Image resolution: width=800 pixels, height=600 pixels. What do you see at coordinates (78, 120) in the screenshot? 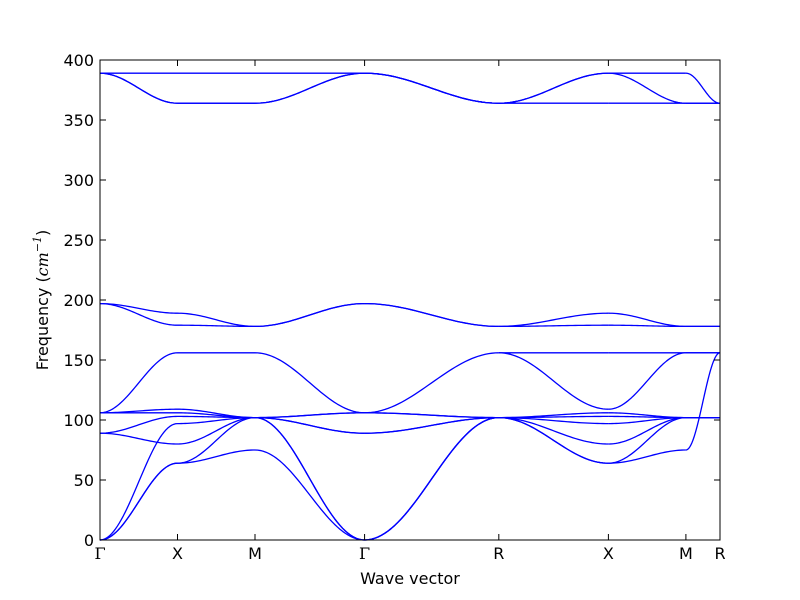
I see `y-tick-label: 350` at bounding box center [78, 120].